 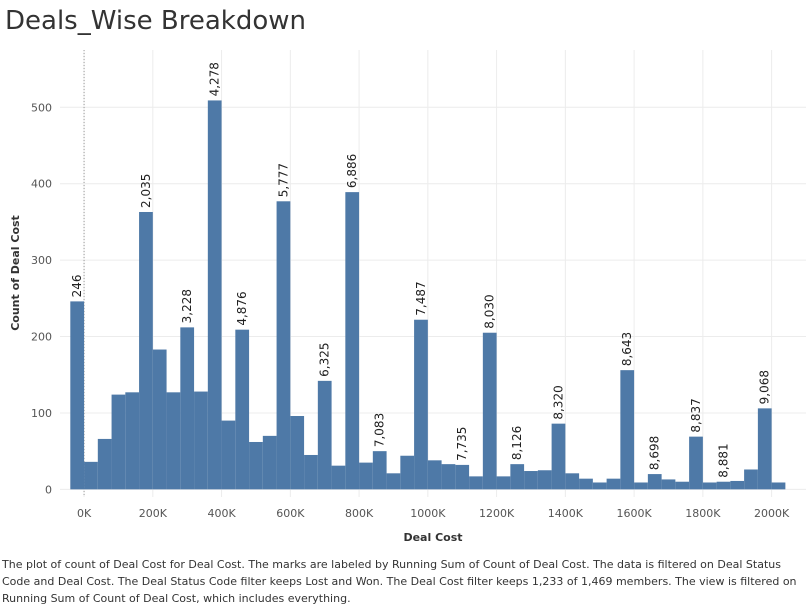 I want to click on bar-label: 7,083, so click(x=380, y=430).